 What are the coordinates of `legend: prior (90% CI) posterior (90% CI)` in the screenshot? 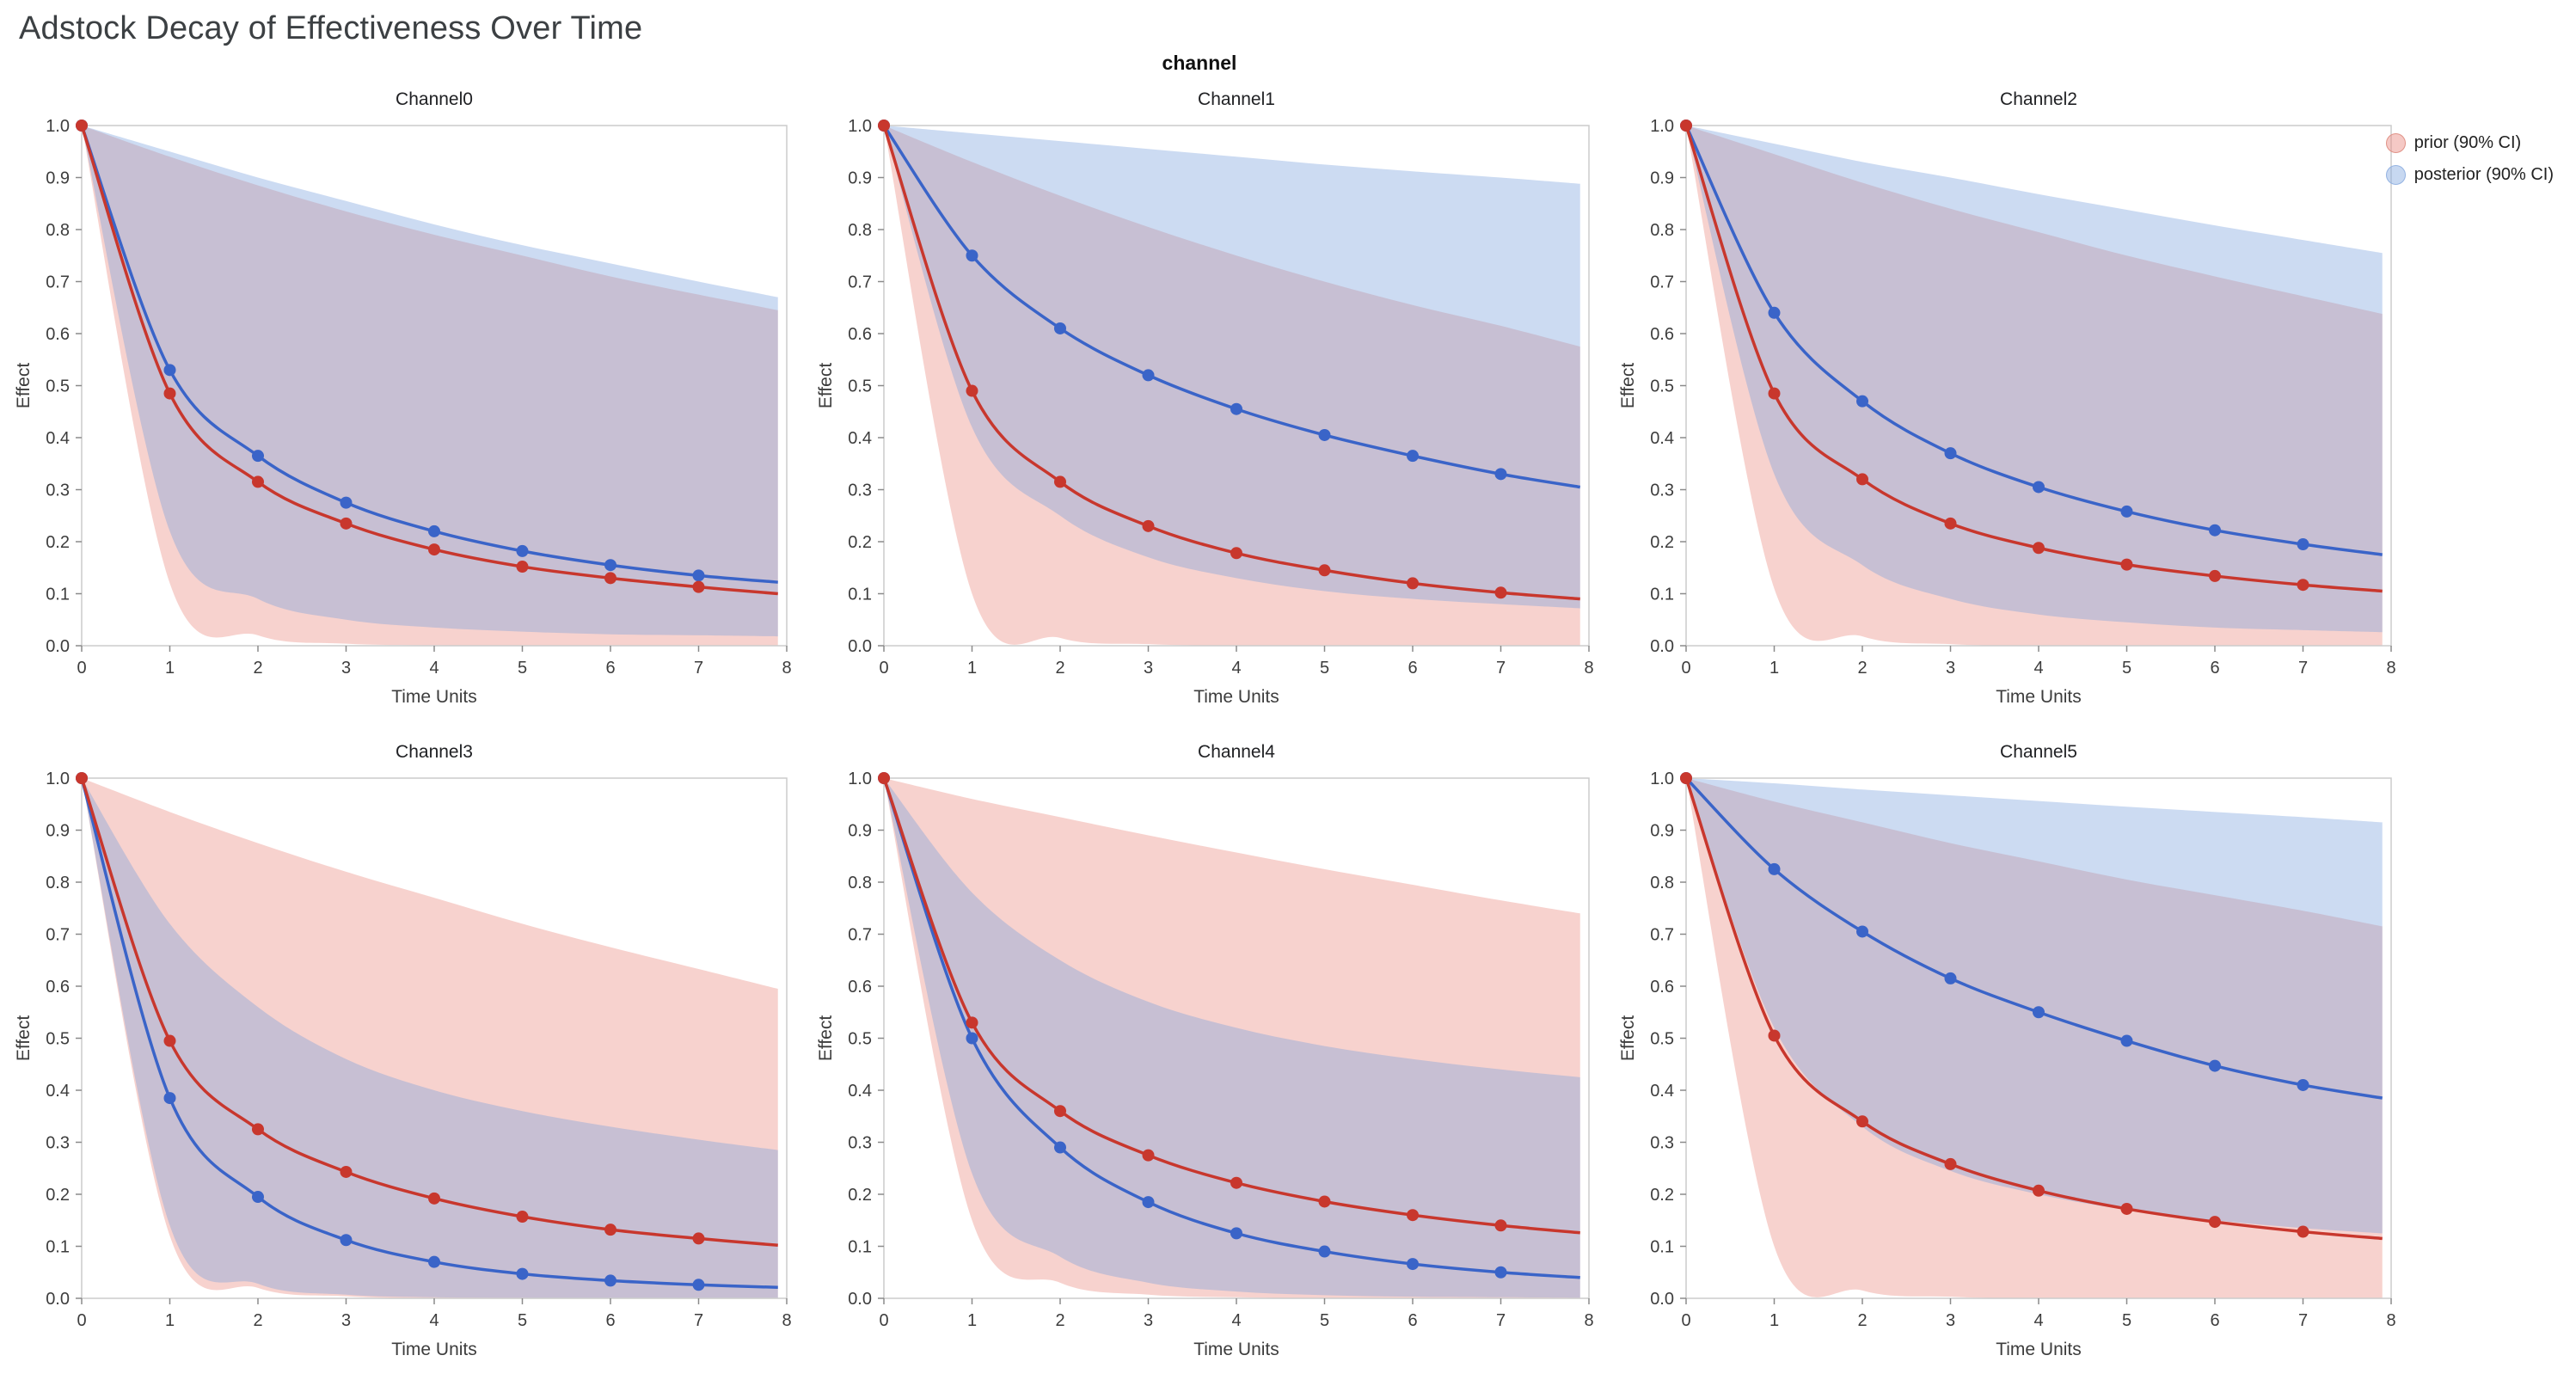 It's located at (2469, 159).